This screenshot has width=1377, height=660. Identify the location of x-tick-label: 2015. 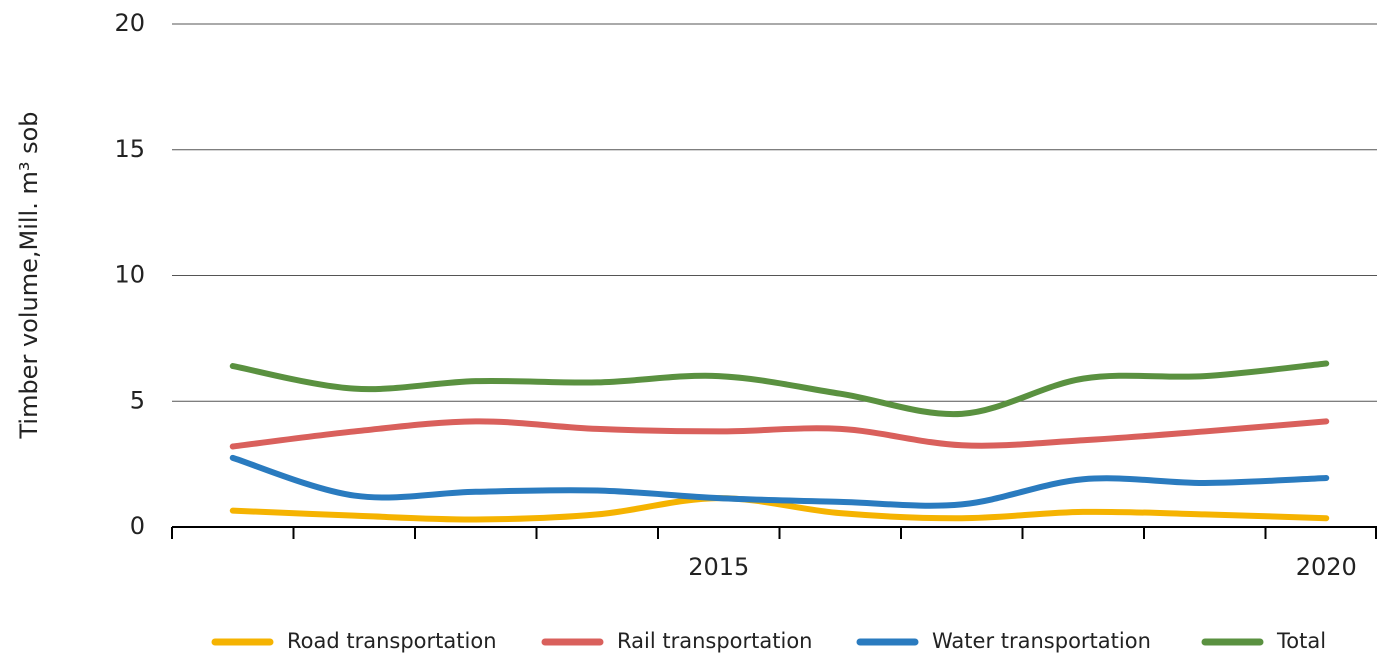
(718, 567).